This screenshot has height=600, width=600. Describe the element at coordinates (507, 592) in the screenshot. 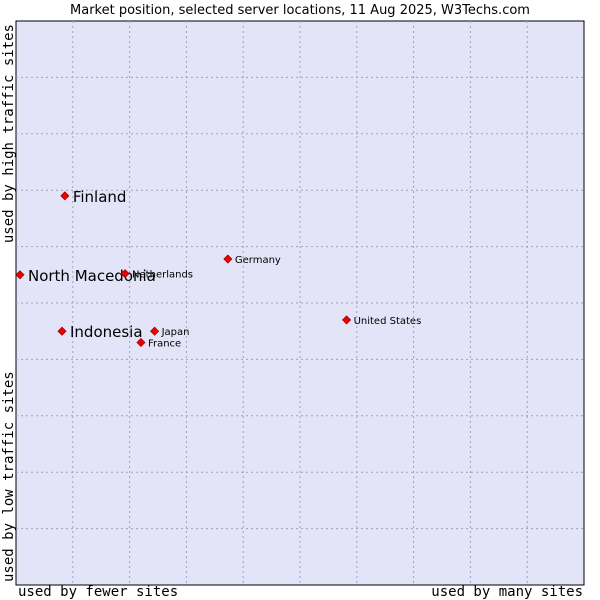

I see `x-axis-label-high: used by many sites` at that location.